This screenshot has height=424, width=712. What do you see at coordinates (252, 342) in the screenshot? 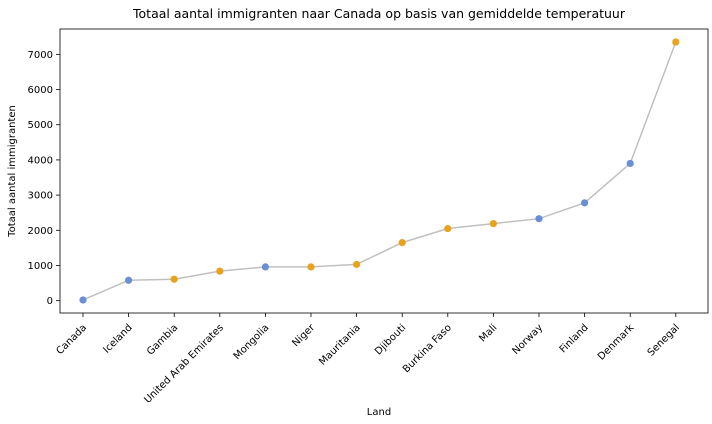
I see `x-tick-label: Mongolia` at bounding box center [252, 342].